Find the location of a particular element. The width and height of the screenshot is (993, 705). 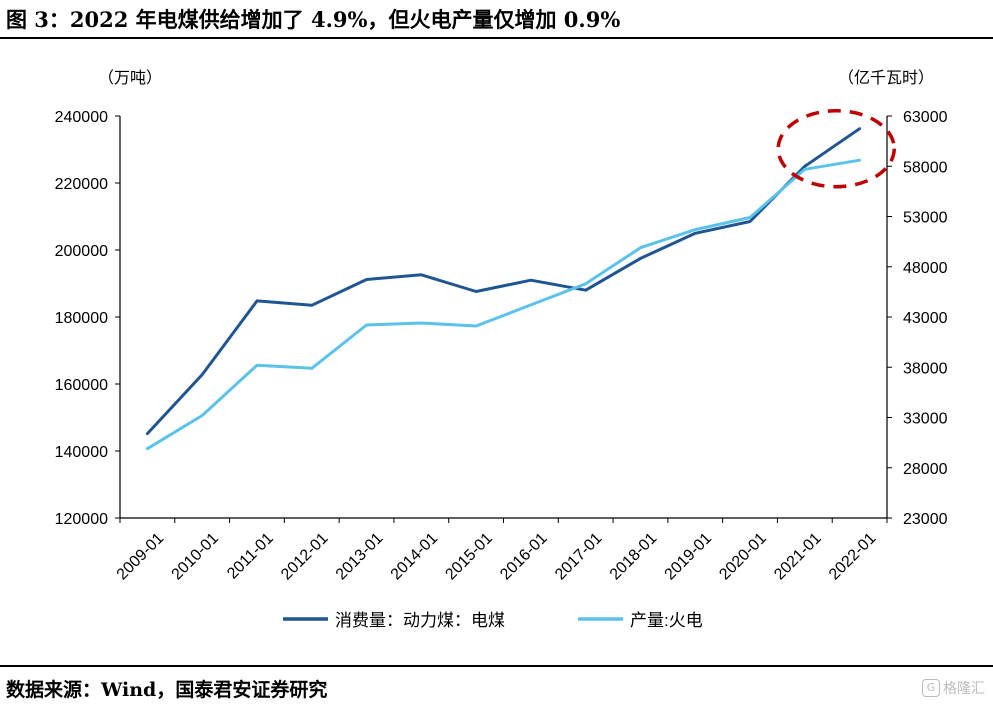

left-tick-label: 120000 is located at coordinates (81, 519).